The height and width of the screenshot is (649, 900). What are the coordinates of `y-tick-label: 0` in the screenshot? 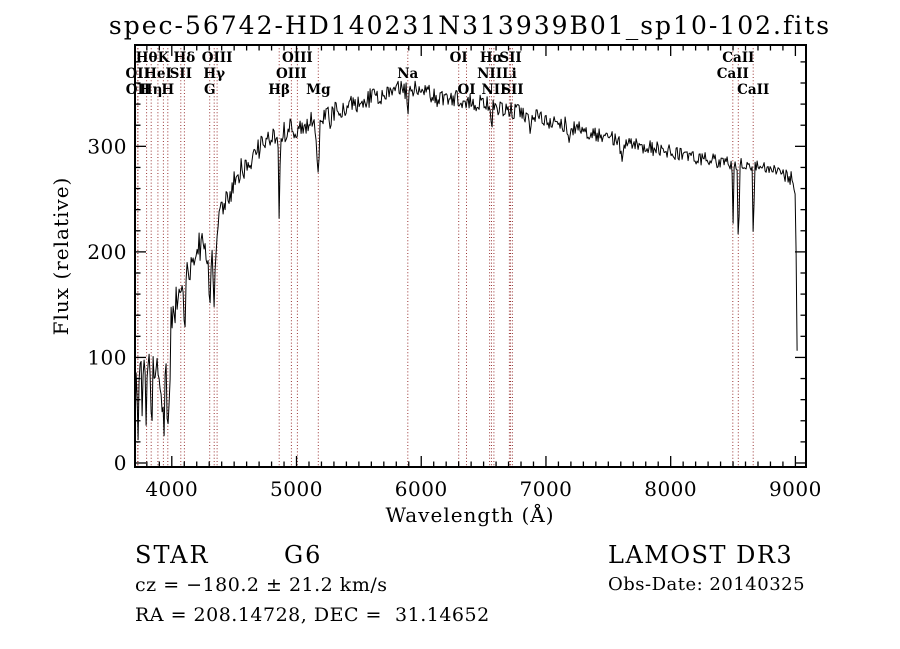 It's located at (120, 463).